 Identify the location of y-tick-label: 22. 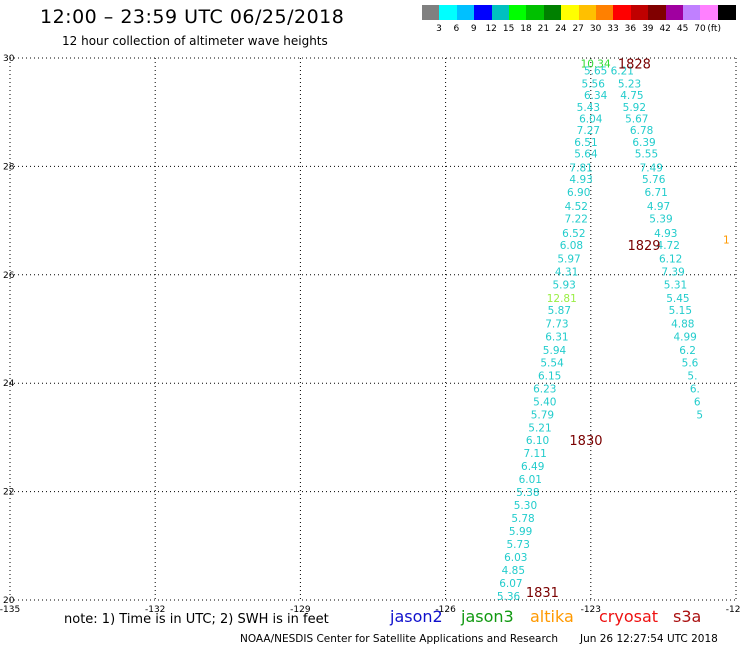
(8, 493).